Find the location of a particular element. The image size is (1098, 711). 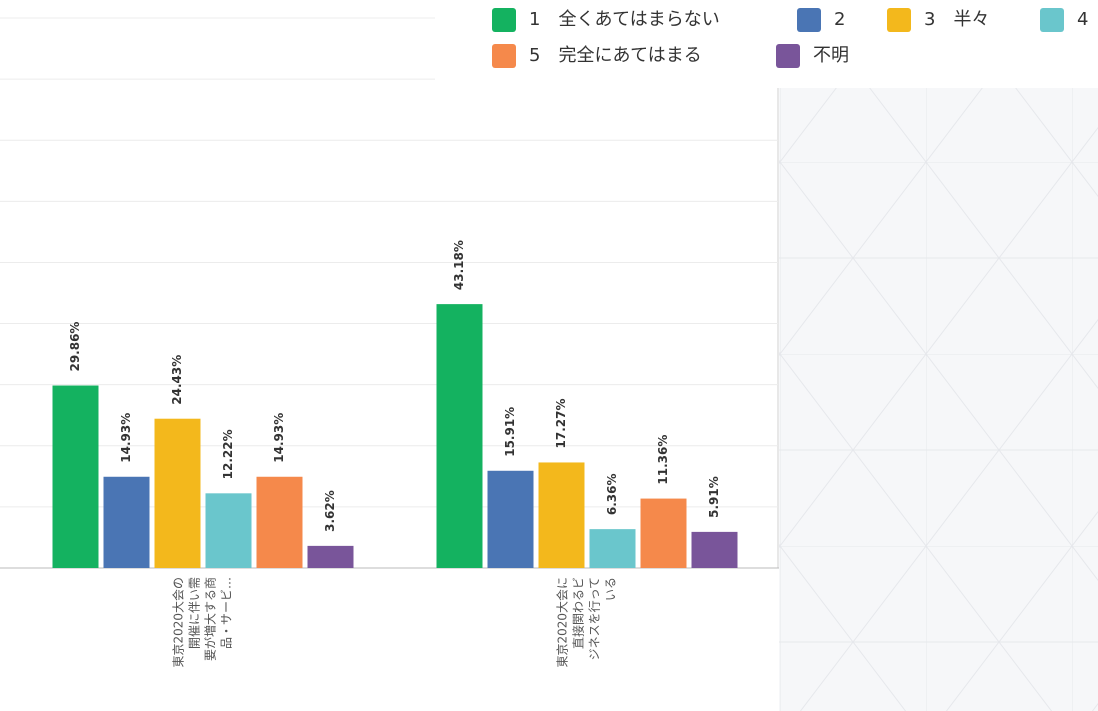

legend-label: 不明 is located at coordinates (831, 55).